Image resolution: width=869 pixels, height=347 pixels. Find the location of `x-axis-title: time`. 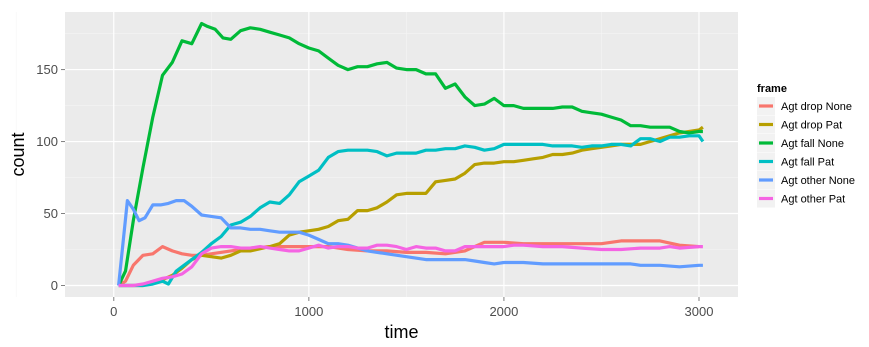

x-axis-title: time is located at coordinates (401, 332).